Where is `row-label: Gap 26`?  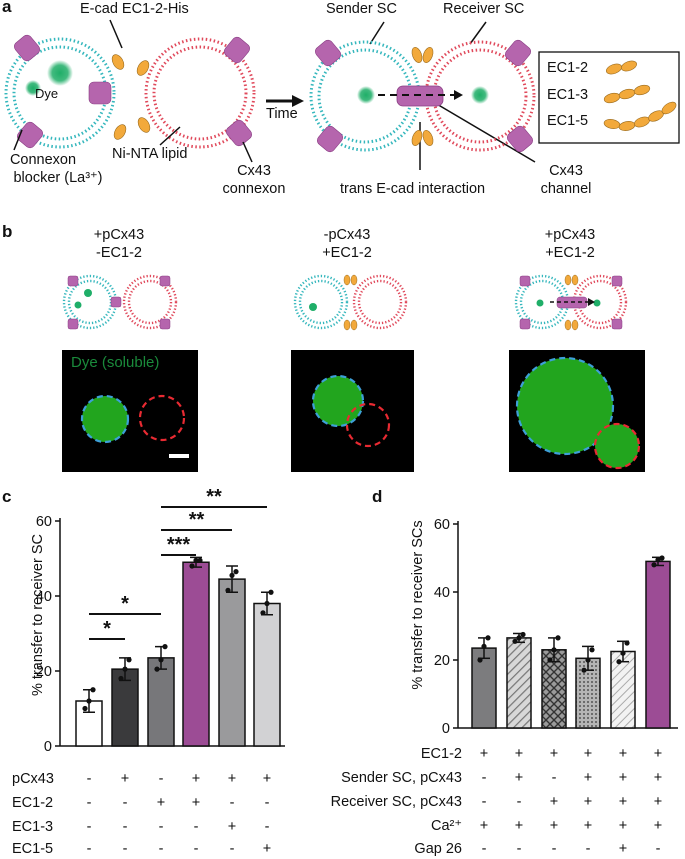 row-label: Gap 26 is located at coordinates (438, 849).